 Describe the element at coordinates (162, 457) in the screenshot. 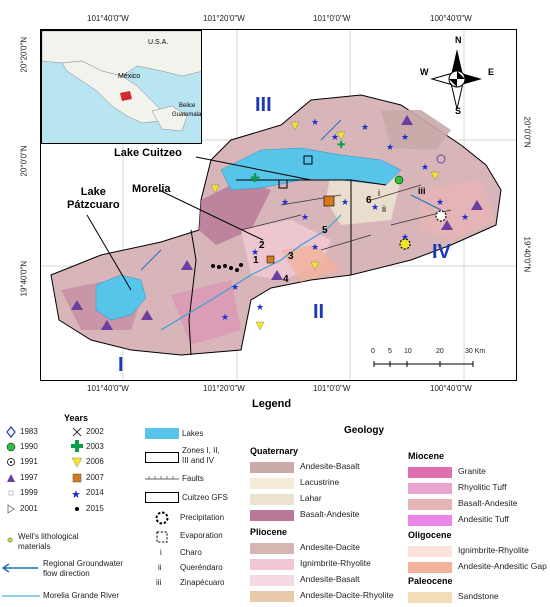

I see `zones-swatch` at that location.